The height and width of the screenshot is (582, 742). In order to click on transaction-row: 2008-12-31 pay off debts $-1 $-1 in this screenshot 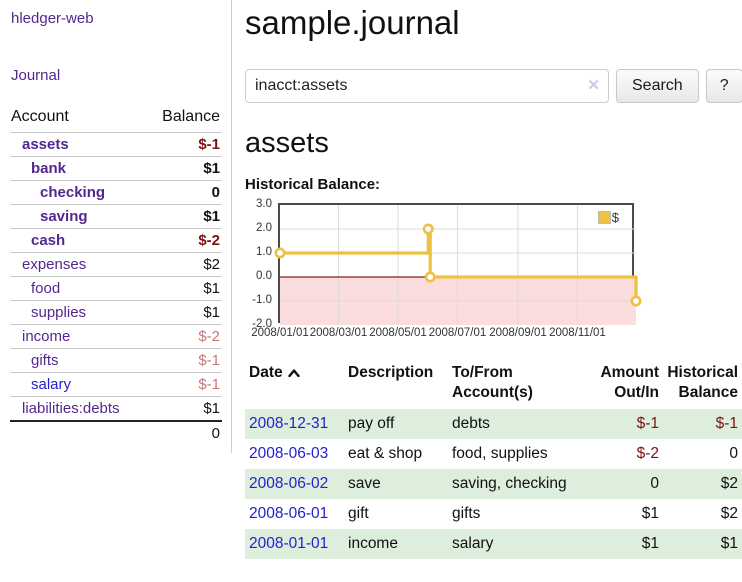, I will do `click(493, 424)`.